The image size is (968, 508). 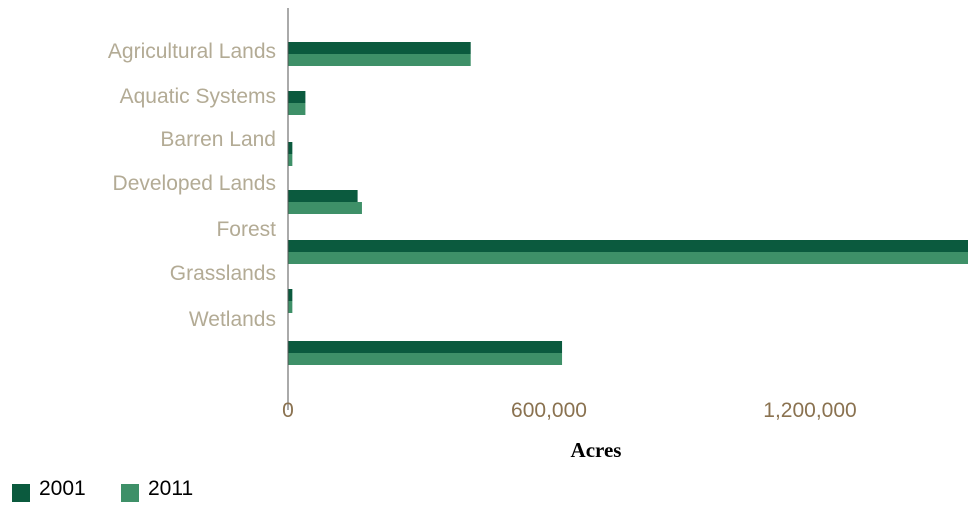 What do you see at coordinates (21, 493) in the screenshot?
I see `legend-swatch-2001` at bounding box center [21, 493].